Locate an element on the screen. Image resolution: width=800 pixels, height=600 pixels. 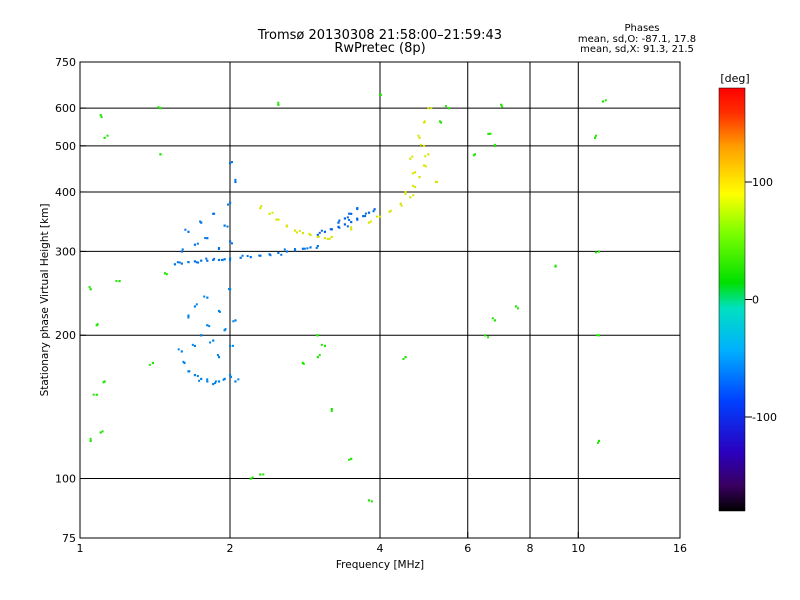
colorbar-tick-label: 0 is located at coordinates (755, 300).